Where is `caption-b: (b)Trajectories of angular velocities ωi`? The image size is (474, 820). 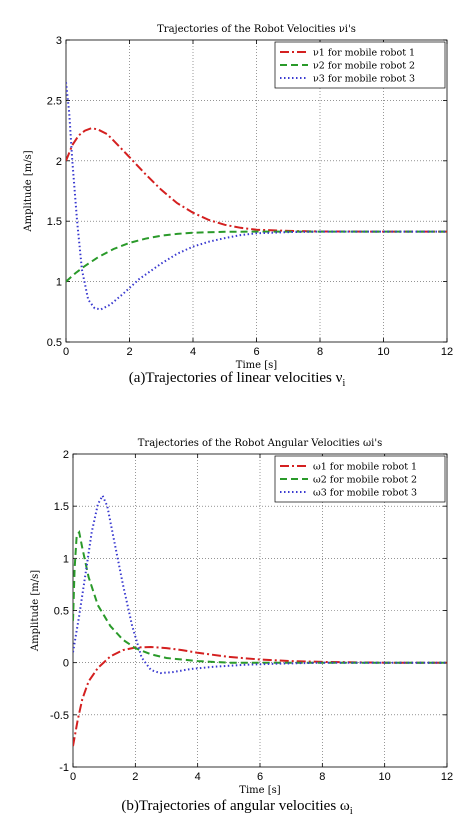
caption-b: (b)Trajectories of angular velocities ωi is located at coordinates (237, 807).